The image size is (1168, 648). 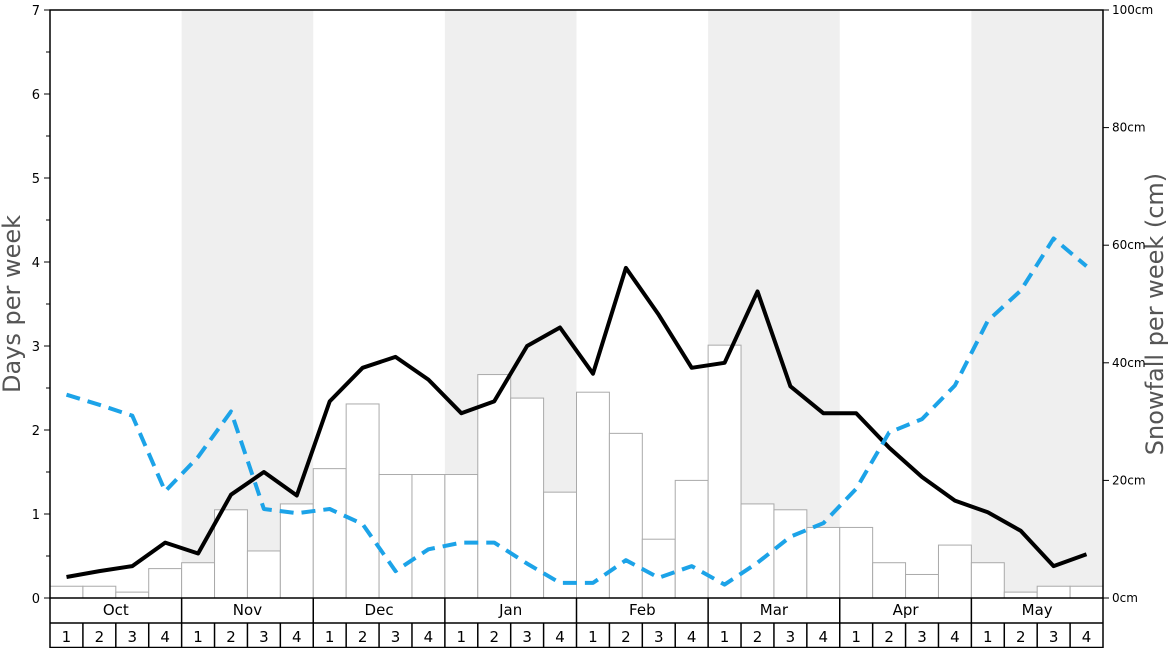 I want to click on right-tick-label: 40cm, so click(x=1129, y=363).